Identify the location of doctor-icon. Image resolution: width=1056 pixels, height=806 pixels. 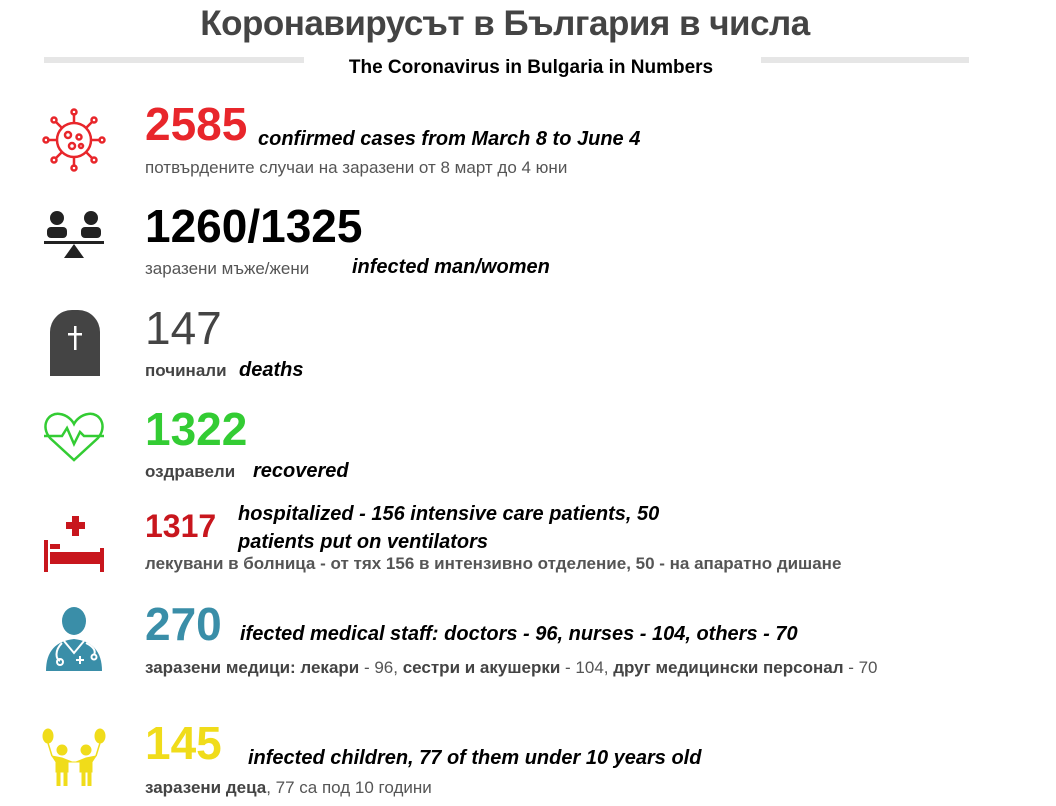
(74, 639).